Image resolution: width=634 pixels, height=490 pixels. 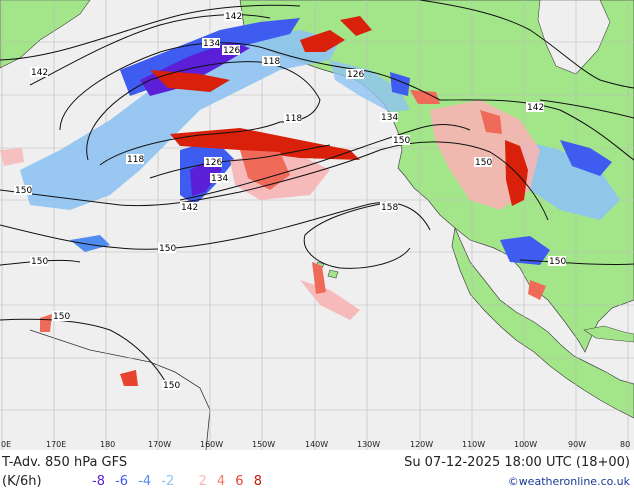 What do you see at coordinates (625, 444) in the screenshot?
I see `lon-tick-label: 80` at bounding box center [625, 444].